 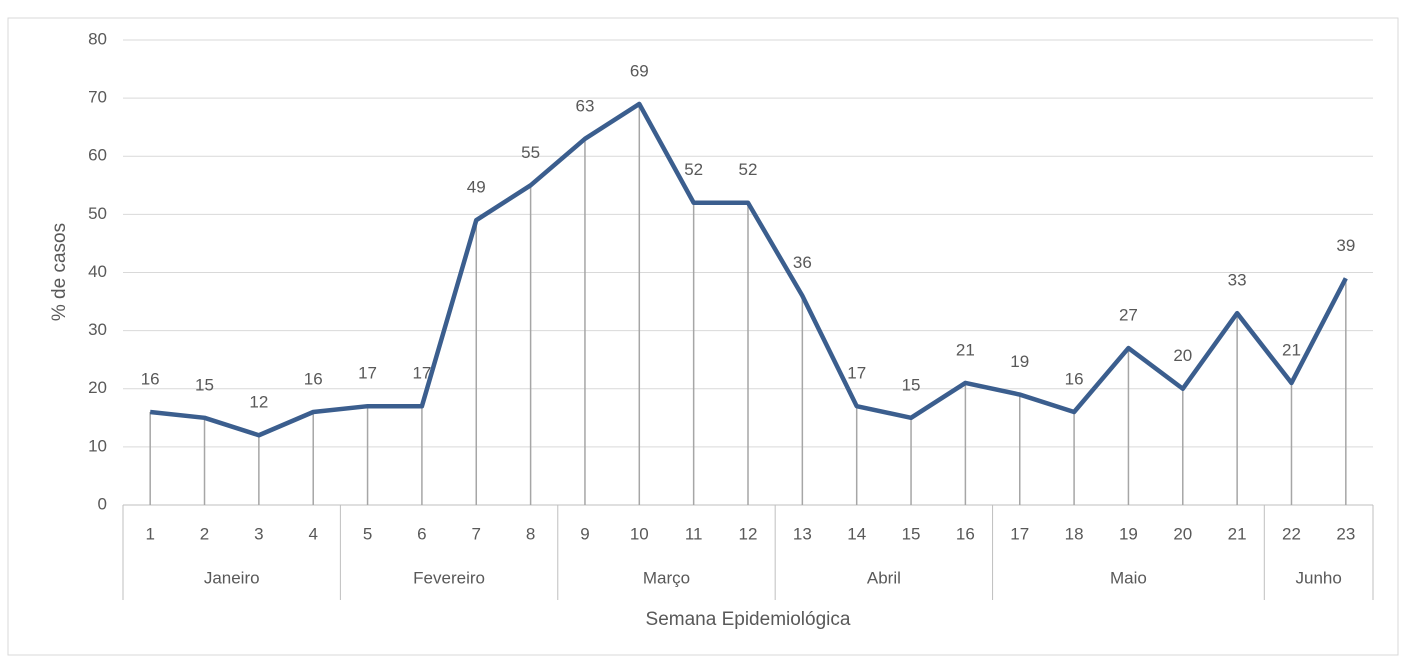 What do you see at coordinates (1074, 533) in the screenshot?
I see `x-tick-label: 18` at bounding box center [1074, 533].